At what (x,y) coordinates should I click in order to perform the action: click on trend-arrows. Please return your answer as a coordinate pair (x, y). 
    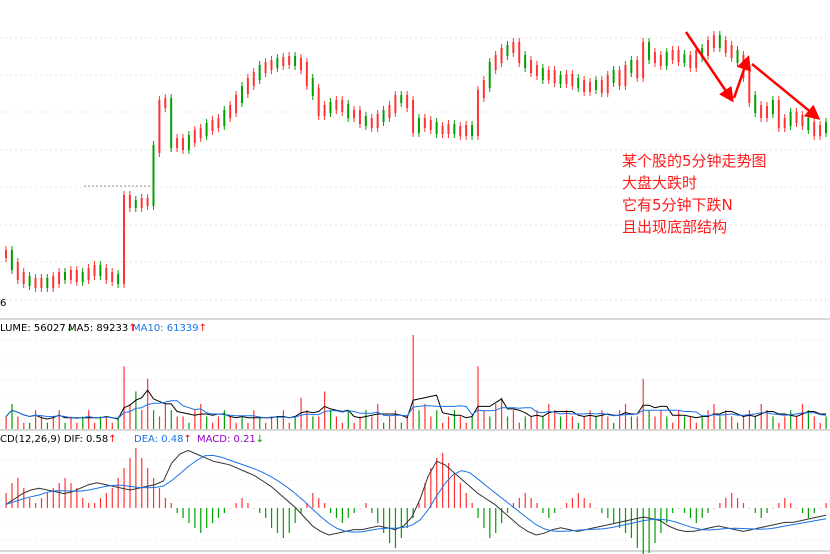
    Looking at the image, I should click on (752, 75).